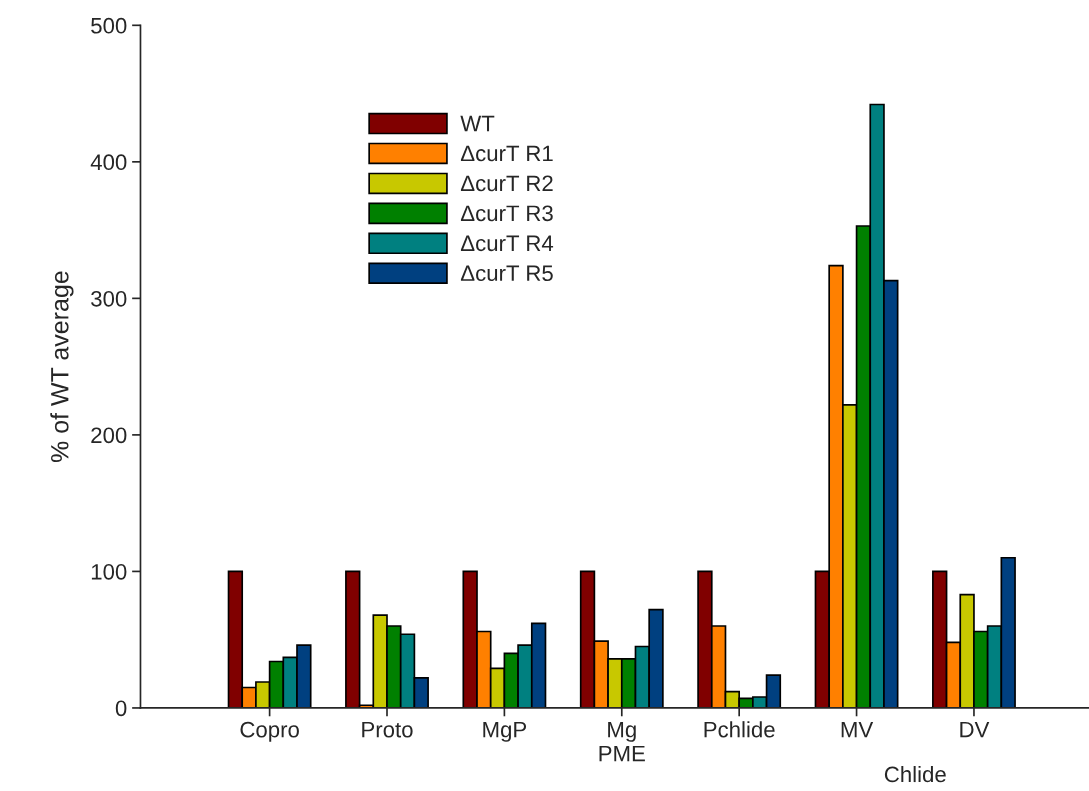  What do you see at coordinates (857, 729) in the screenshot?
I see `x-tick-label: MV` at bounding box center [857, 729].